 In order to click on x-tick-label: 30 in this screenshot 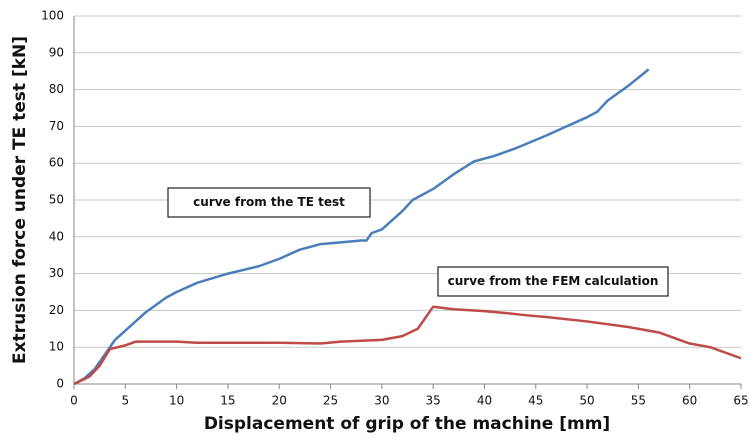, I will do `click(381, 401)`.